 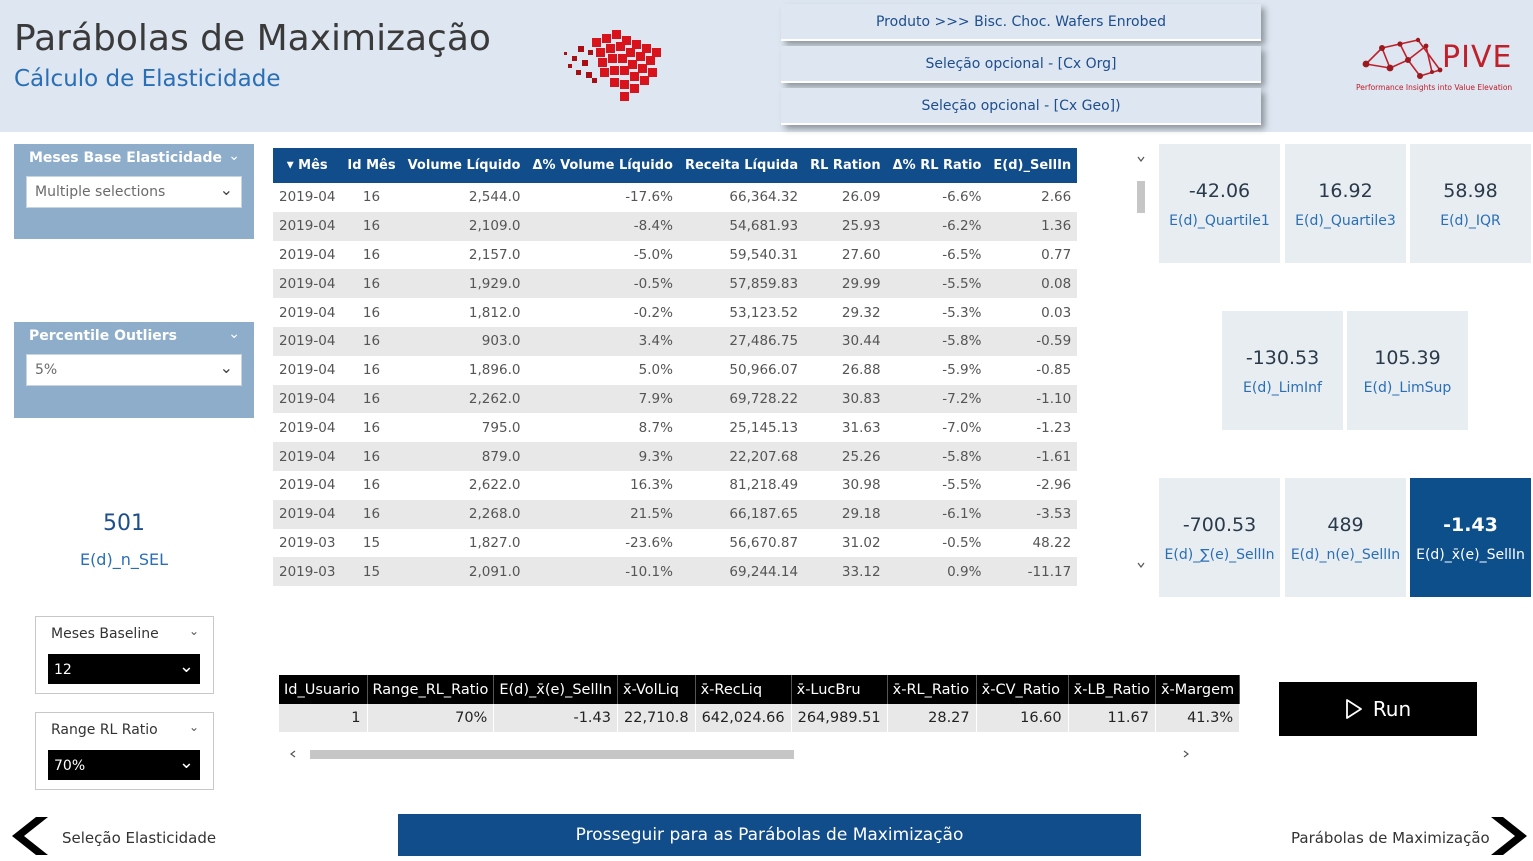 What do you see at coordinates (1022, 689) in the screenshot?
I see `column-header: x̄-CV_Ratio` at bounding box center [1022, 689].